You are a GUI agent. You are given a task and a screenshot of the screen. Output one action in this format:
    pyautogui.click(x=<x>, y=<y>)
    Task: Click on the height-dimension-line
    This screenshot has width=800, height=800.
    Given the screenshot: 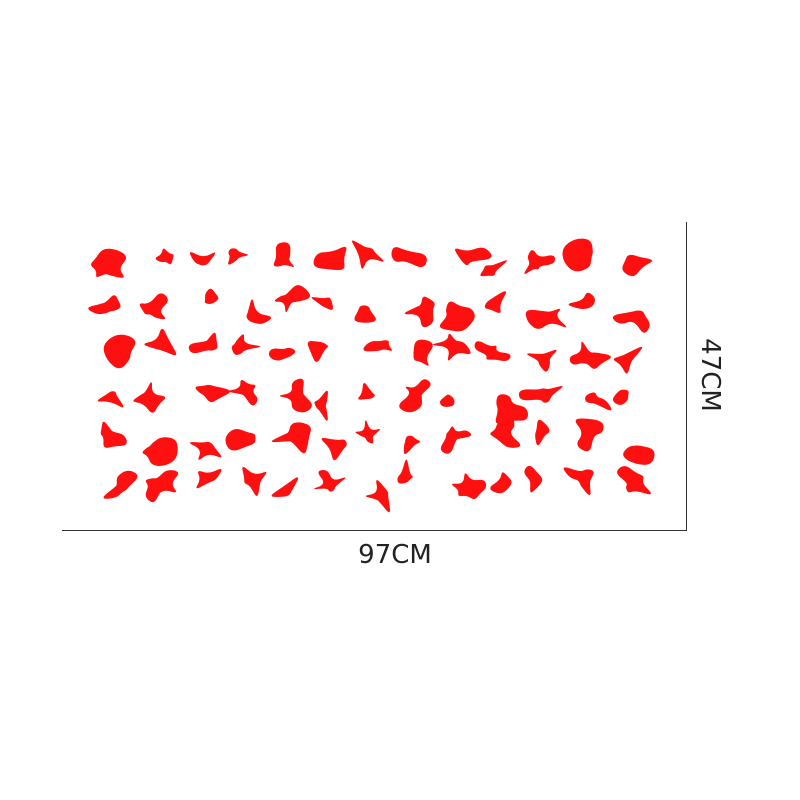 What is the action you would take?
    pyautogui.click(x=686, y=376)
    